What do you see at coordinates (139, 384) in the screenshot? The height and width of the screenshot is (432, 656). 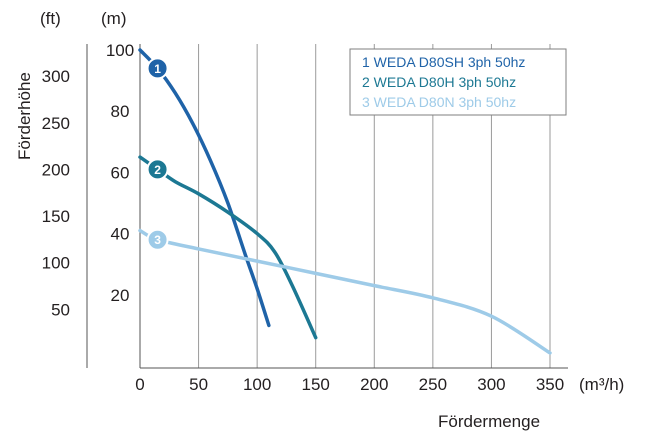 I see `x-tick-label: 0` at bounding box center [139, 384].